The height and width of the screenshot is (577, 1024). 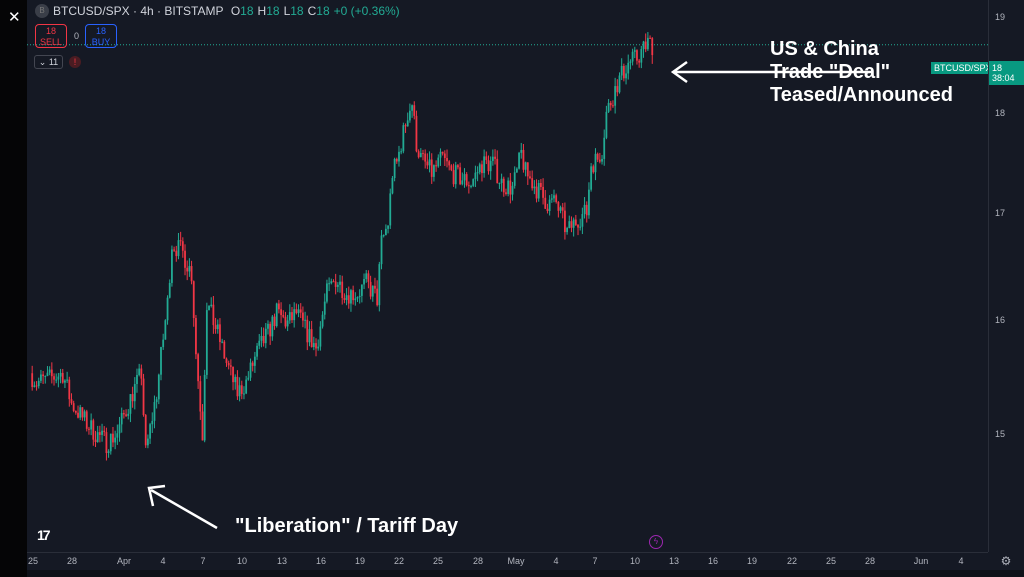 I want to click on close-icon: ✕, so click(x=14, y=17).